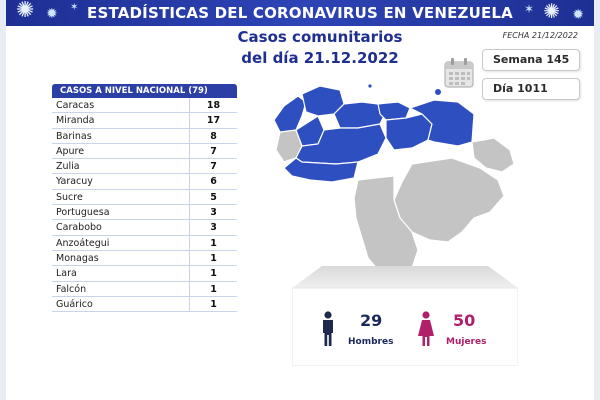  Describe the element at coordinates (213, 182) in the screenshot. I see `case-count: 6` at that location.